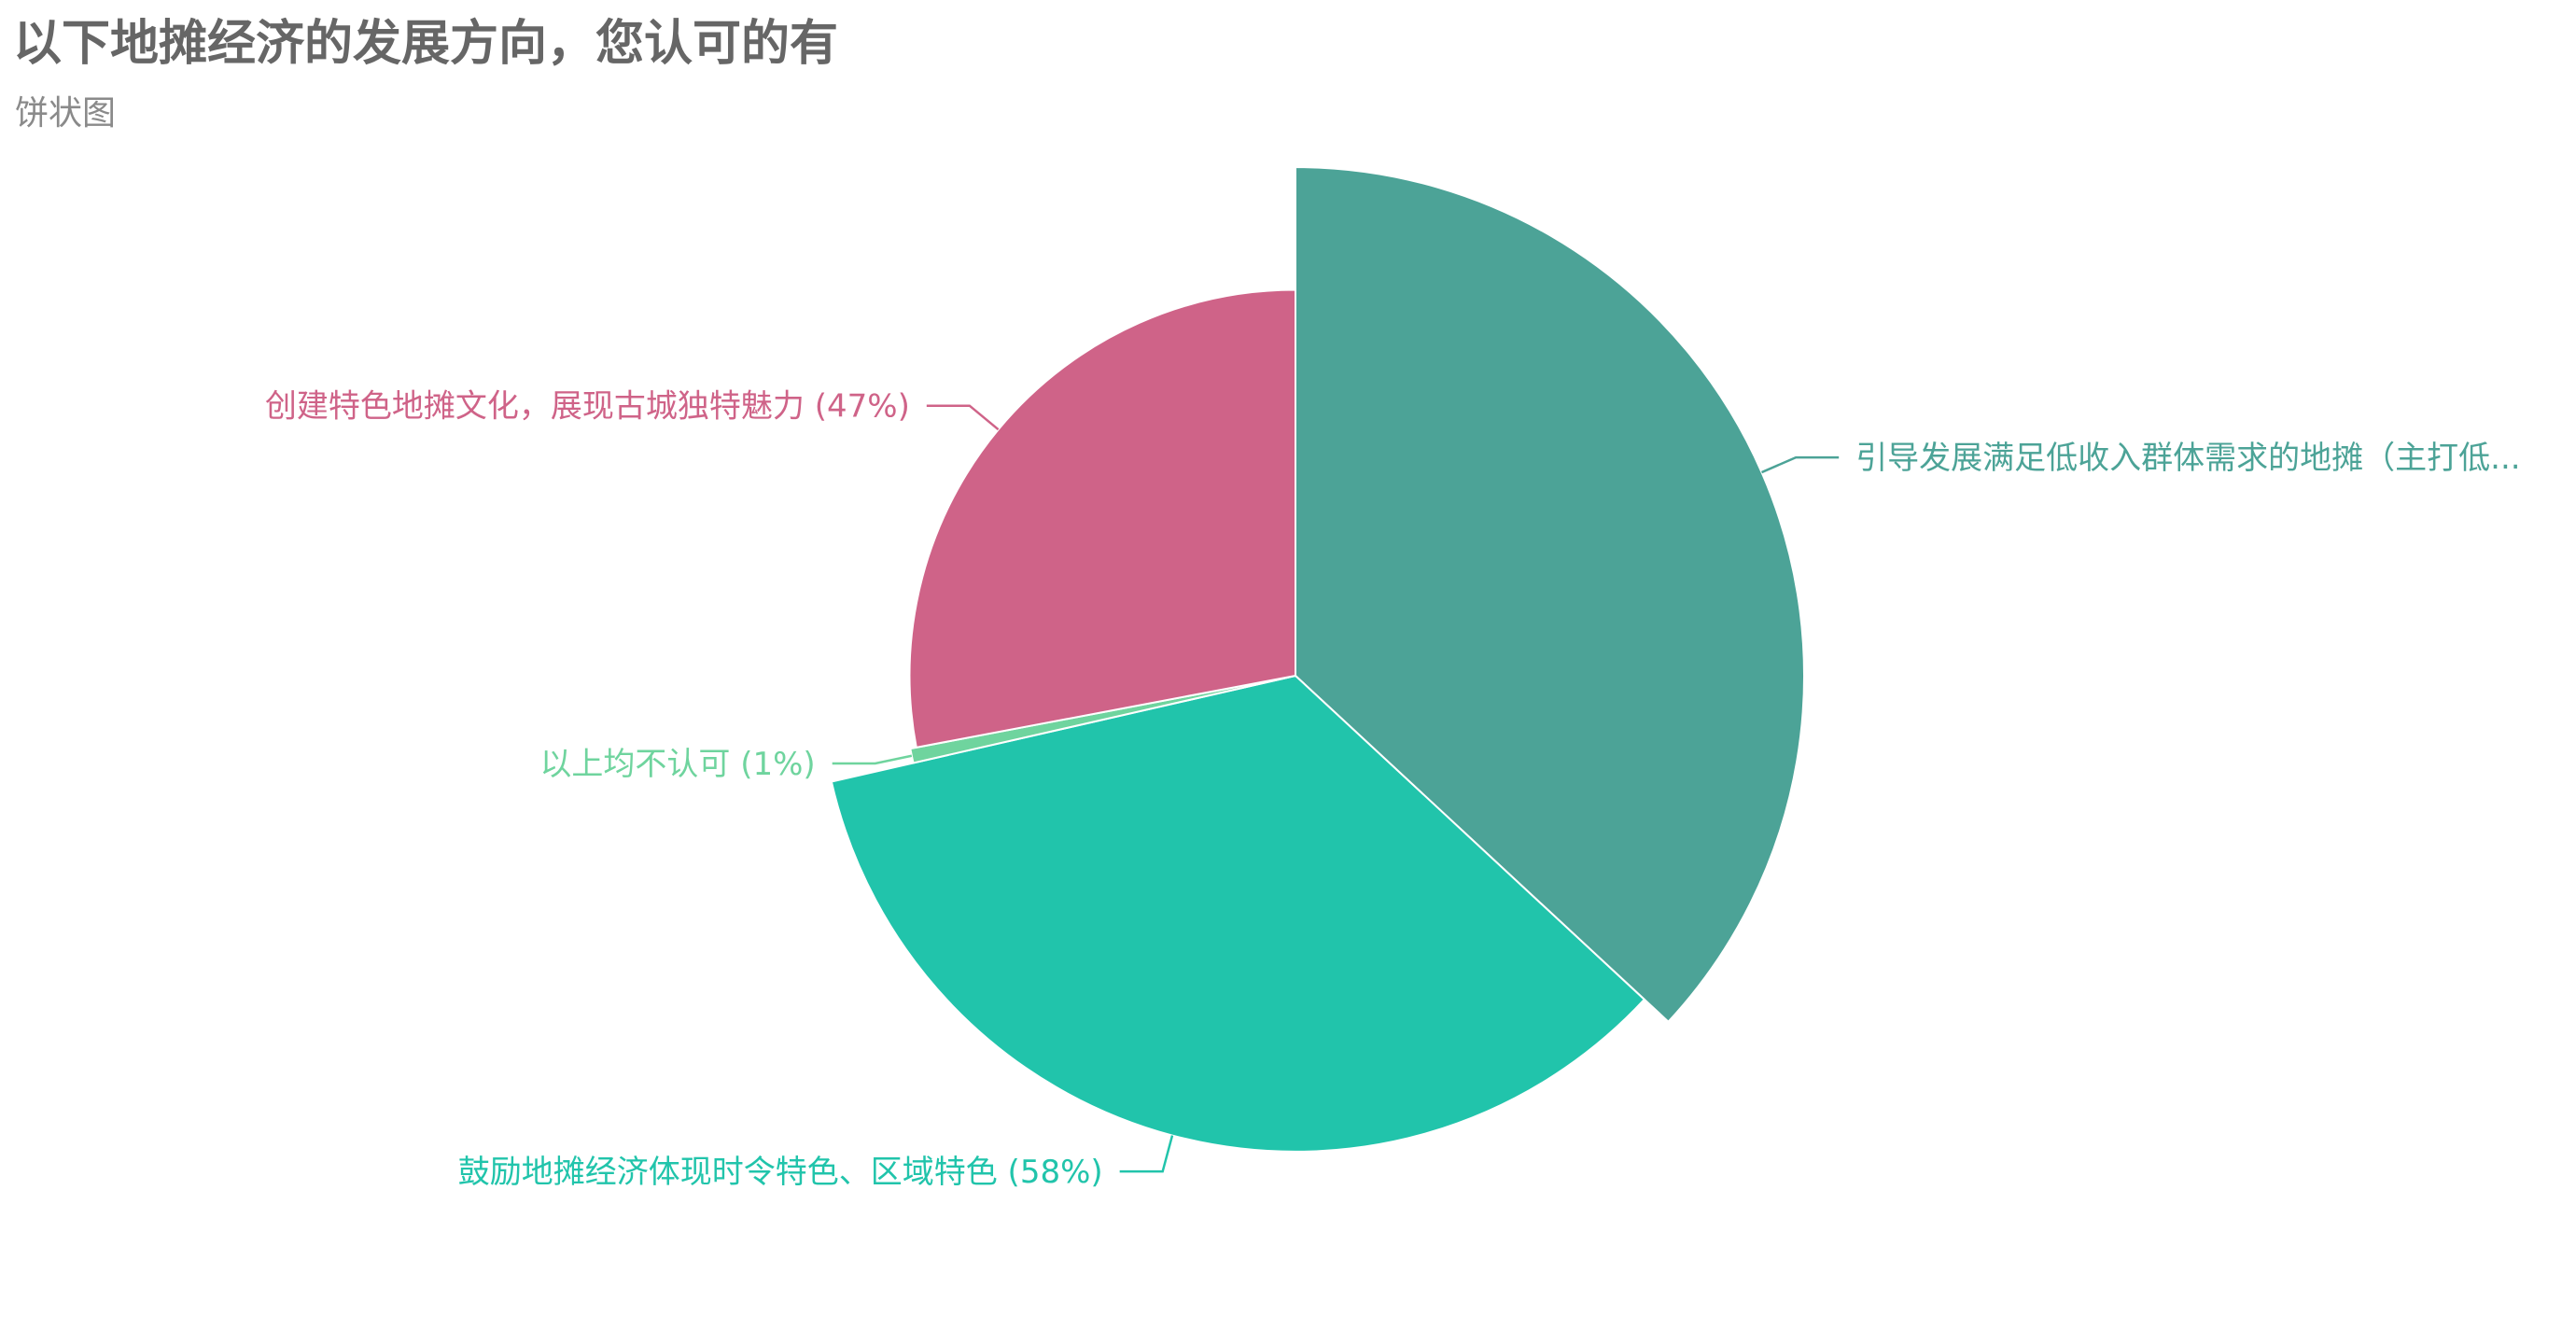  Describe the element at coordinates (426, 44) in the screenshot. I see `chart-title: 以下地摊经济的发展方向，您认可的有` at that location.